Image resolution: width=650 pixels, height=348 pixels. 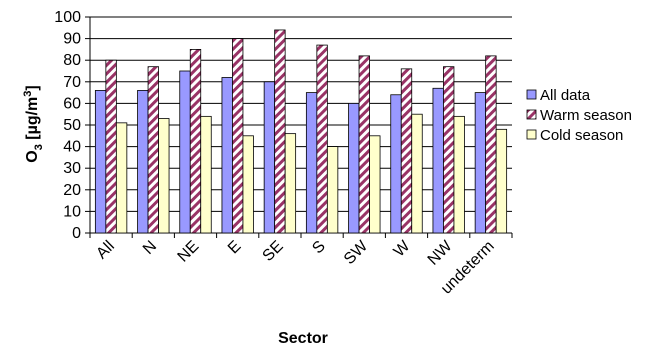 What do you see at coordinates (581, 135) in the screenshot?
I see `legend-label: Cold season` at bounding box center [581, 135].